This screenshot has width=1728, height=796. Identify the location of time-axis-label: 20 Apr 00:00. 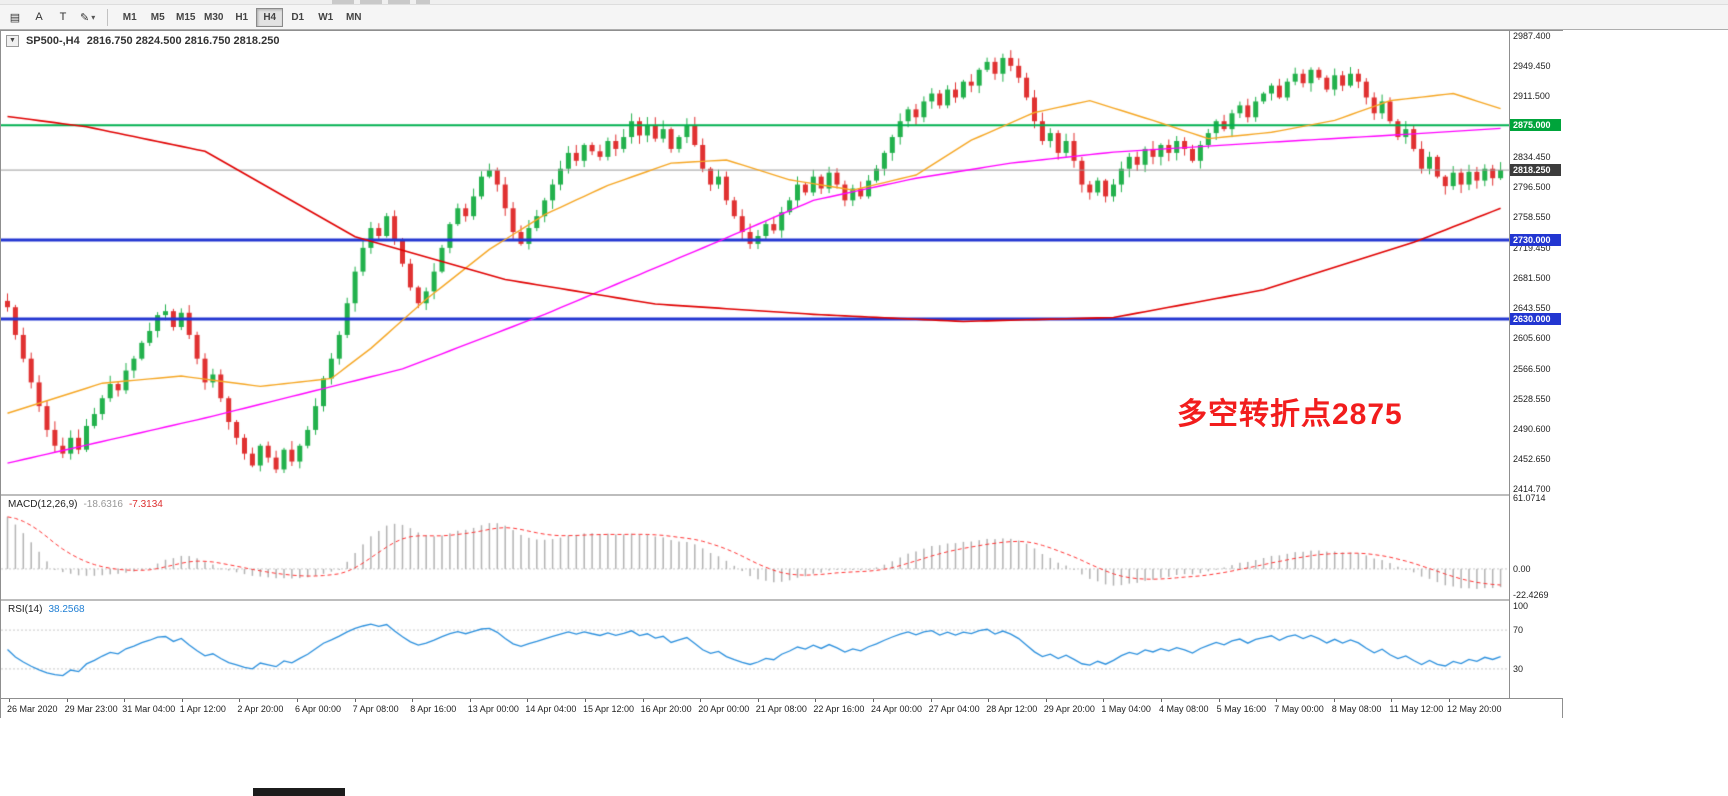
(724, 709).